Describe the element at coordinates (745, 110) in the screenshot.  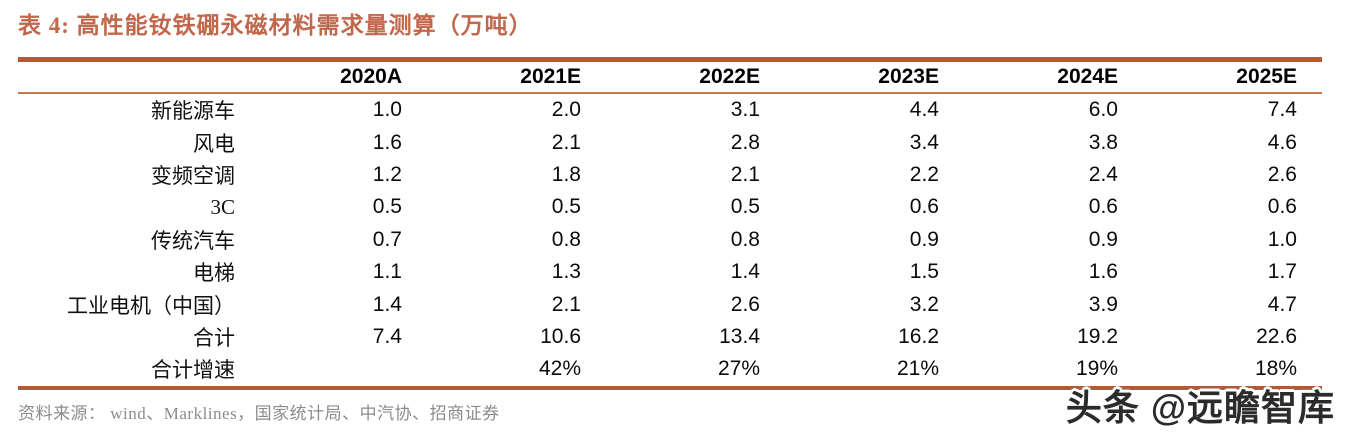
I see `table-cell: 3.1` at that location.